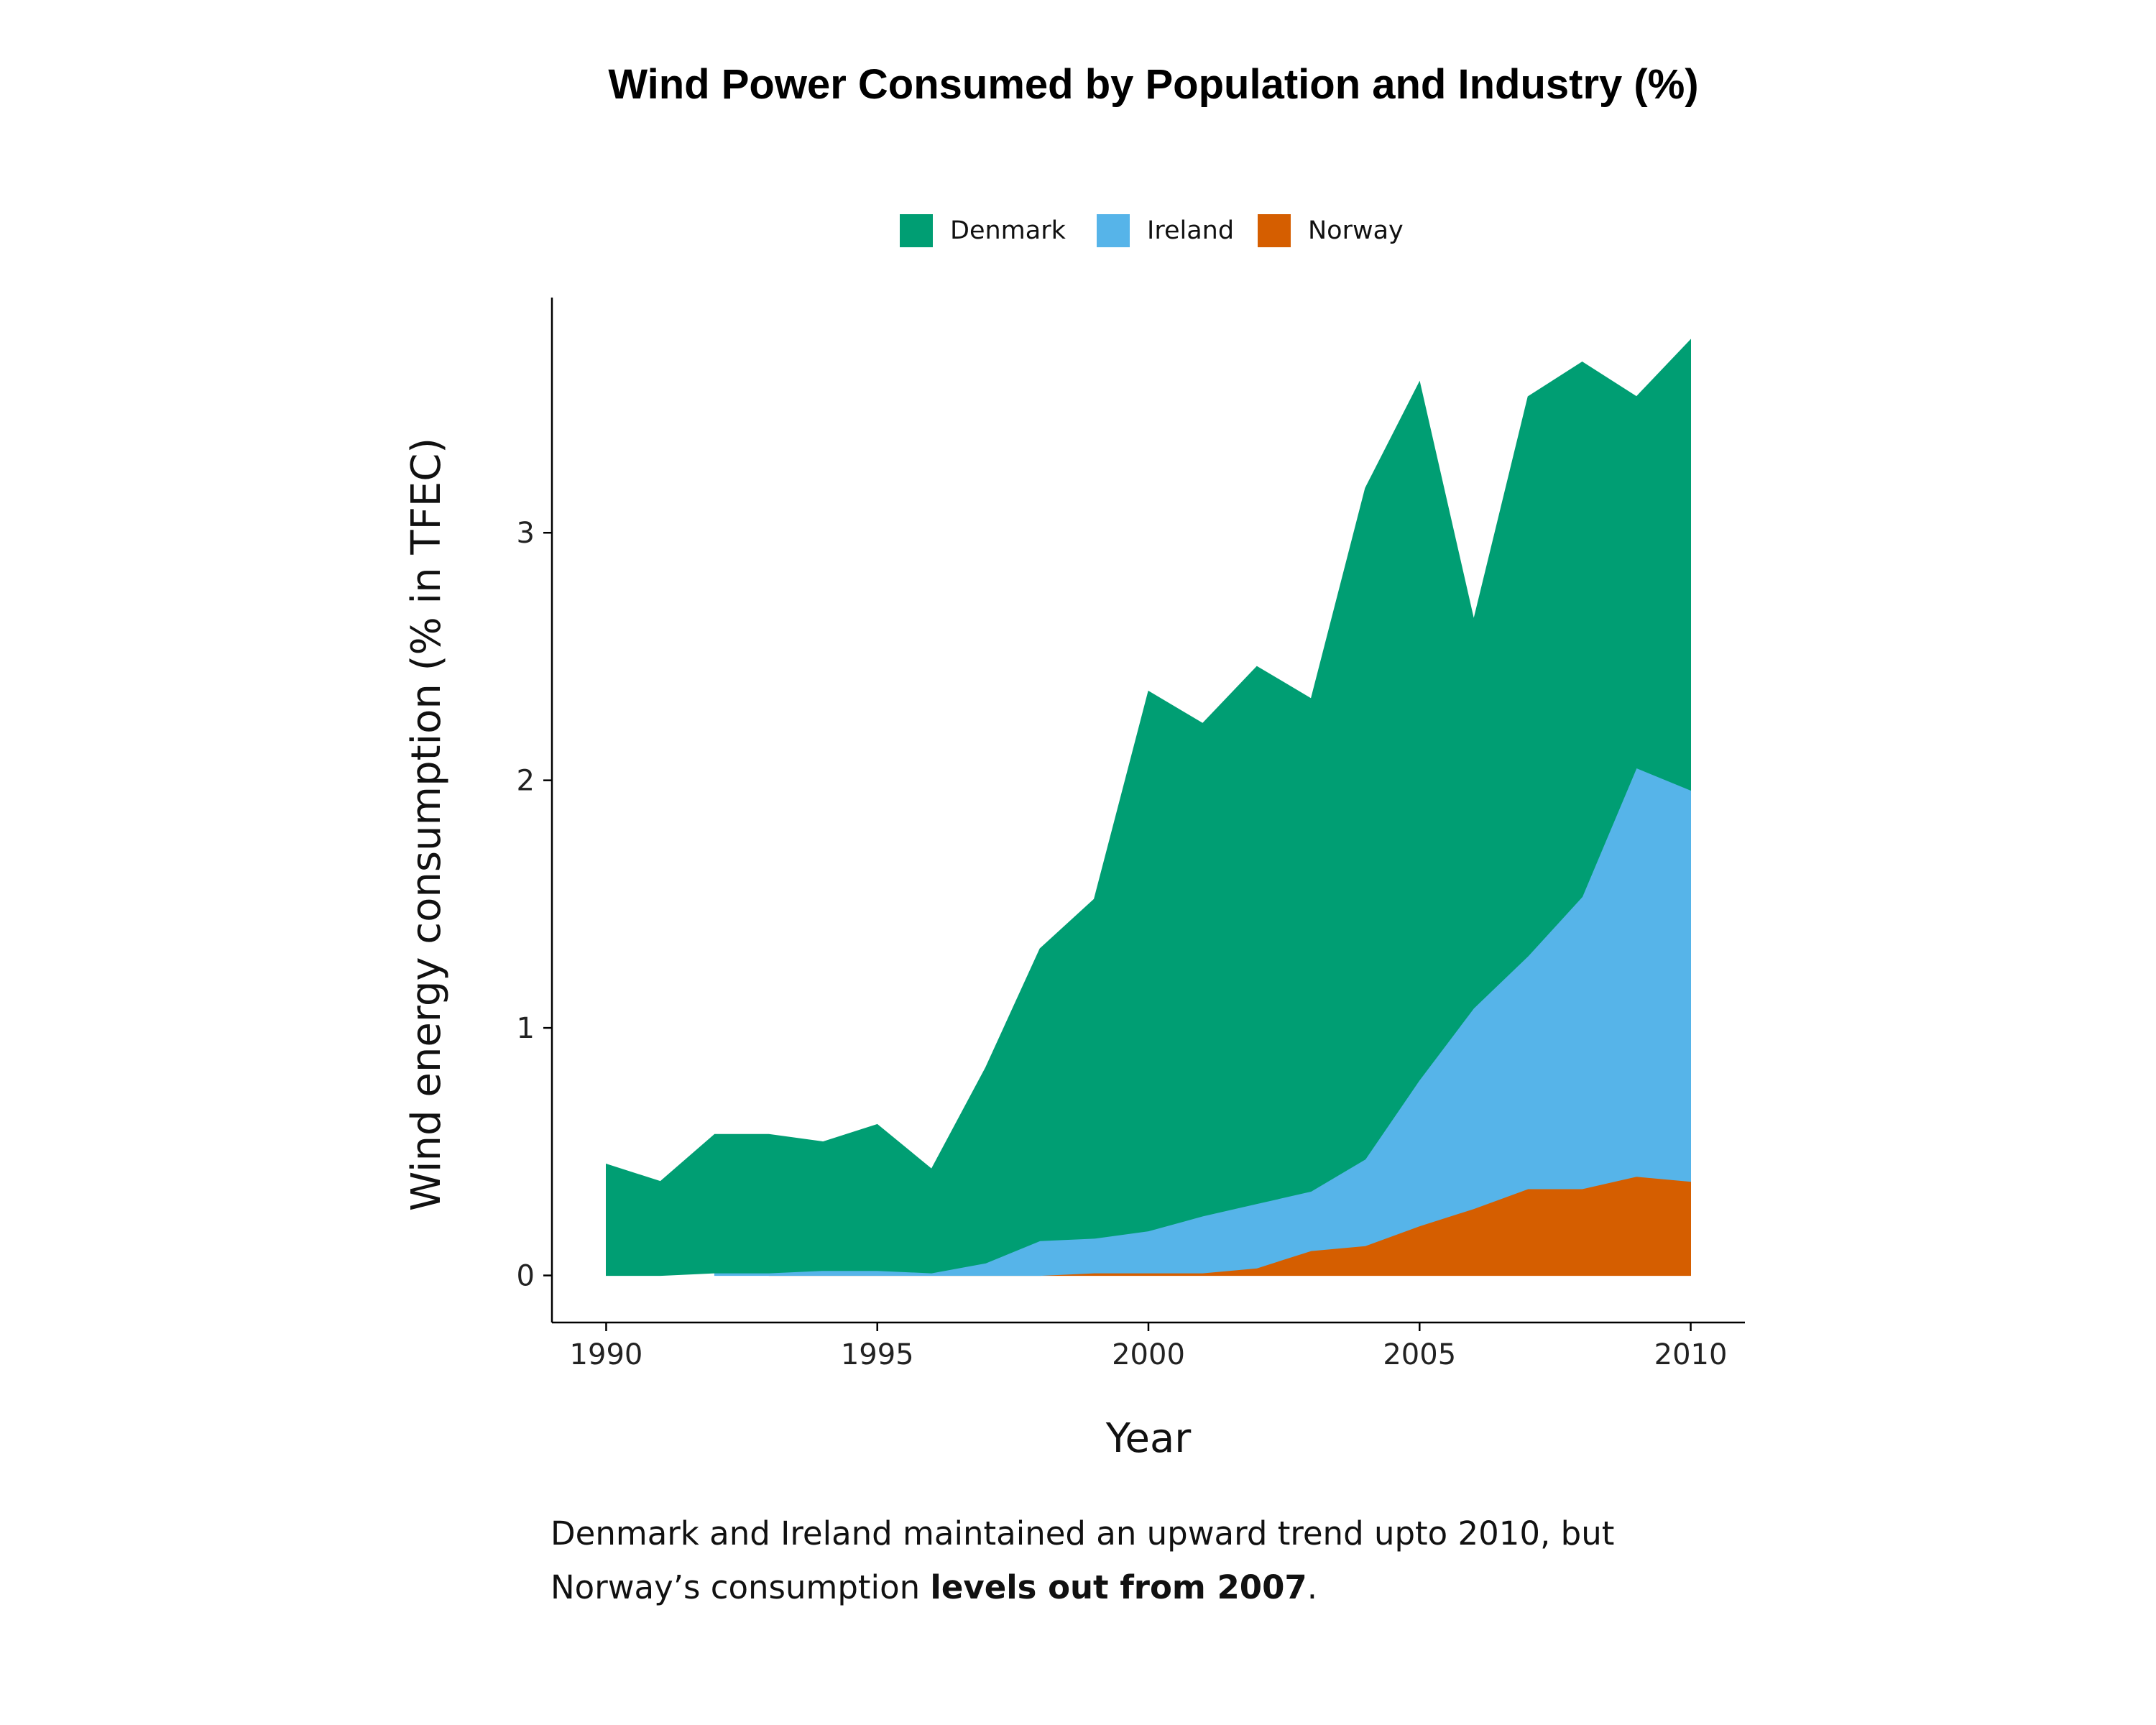  What do you see at coordinates (526, 1028) in the screenshot?
I see `y-tick-label-1: 1` at bounding box center [526, 1028].